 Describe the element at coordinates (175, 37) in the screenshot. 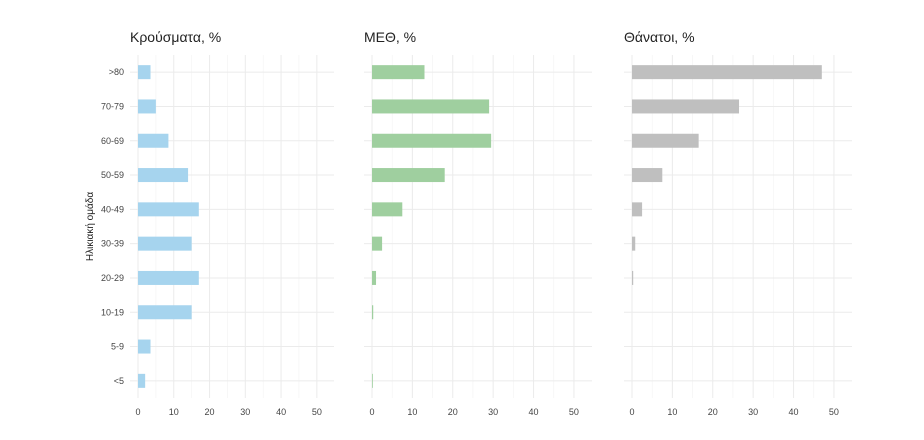

I see `panel-title: Κρούσματα, %` at that location.